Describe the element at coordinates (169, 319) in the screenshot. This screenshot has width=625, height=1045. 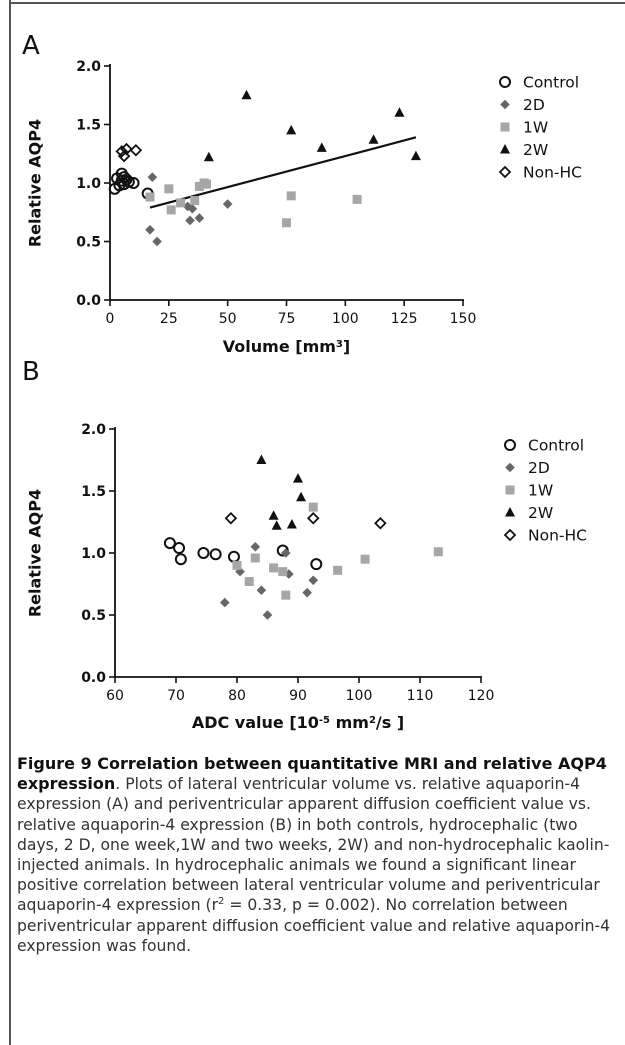
I see `x-tick-label: 25` at that location.